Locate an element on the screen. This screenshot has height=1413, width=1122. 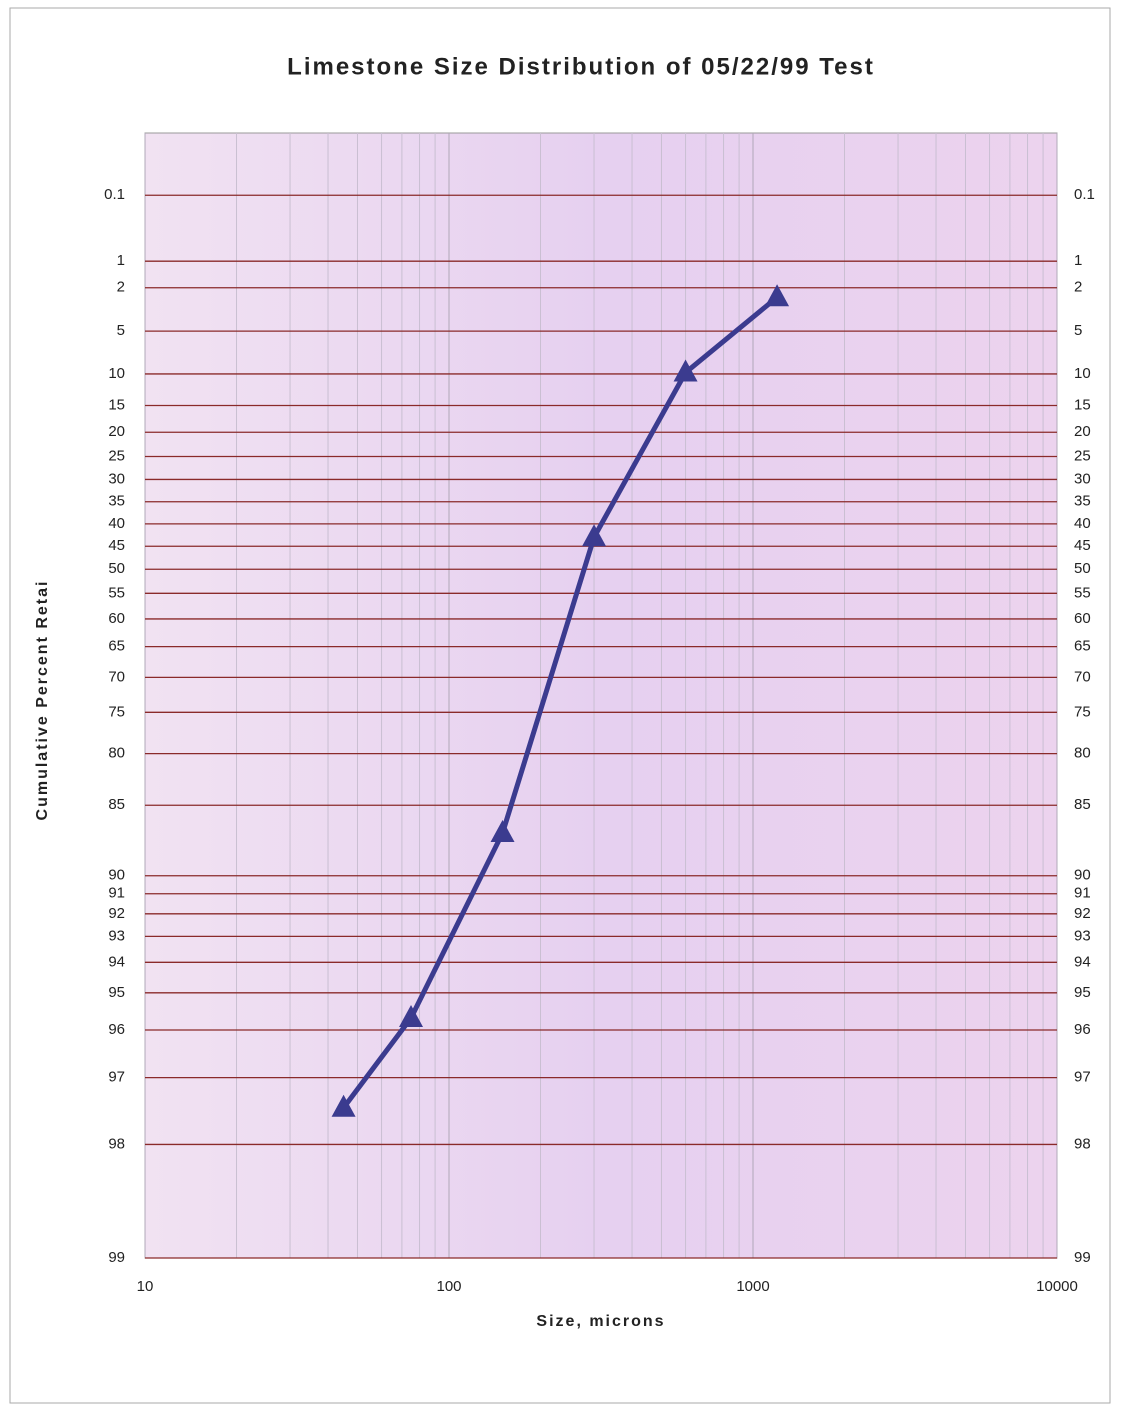
y-tick-label: 93 is located at coordinates (116, 935).